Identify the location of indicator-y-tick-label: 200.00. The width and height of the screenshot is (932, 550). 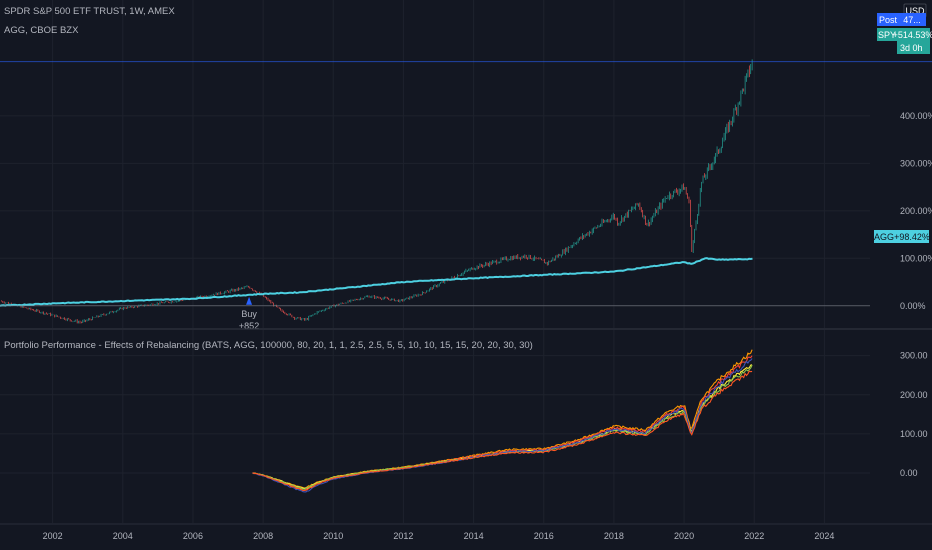
(914, 395).